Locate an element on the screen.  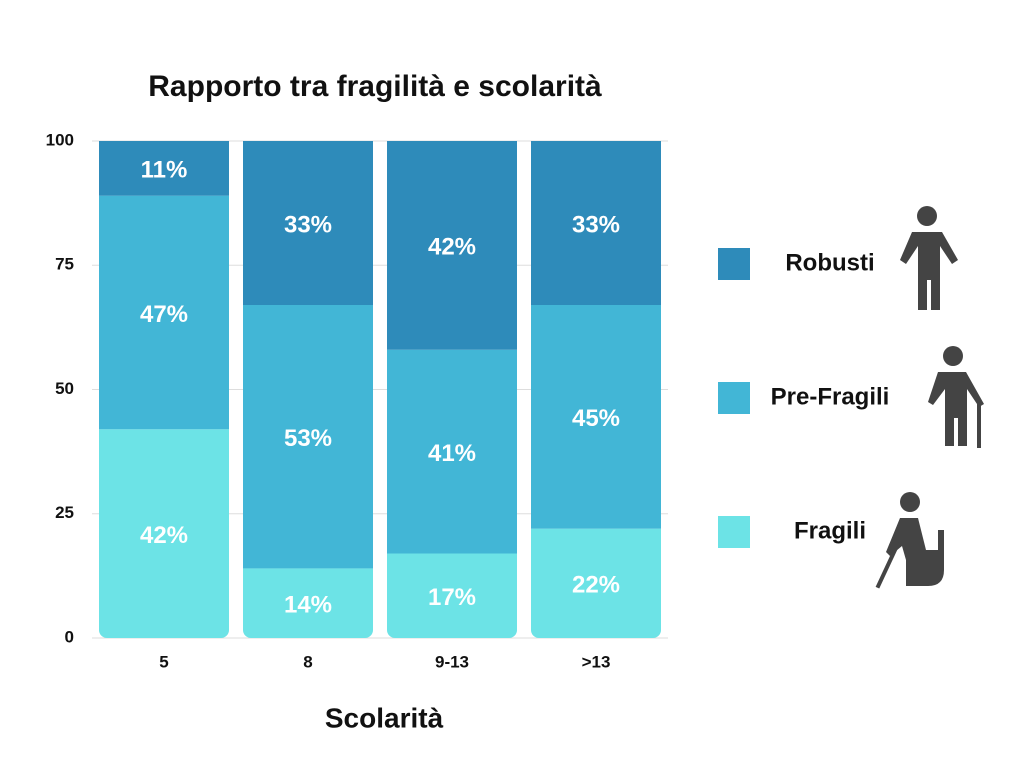
x-axis-title: Scolarità is located at coordinates (384, 717).